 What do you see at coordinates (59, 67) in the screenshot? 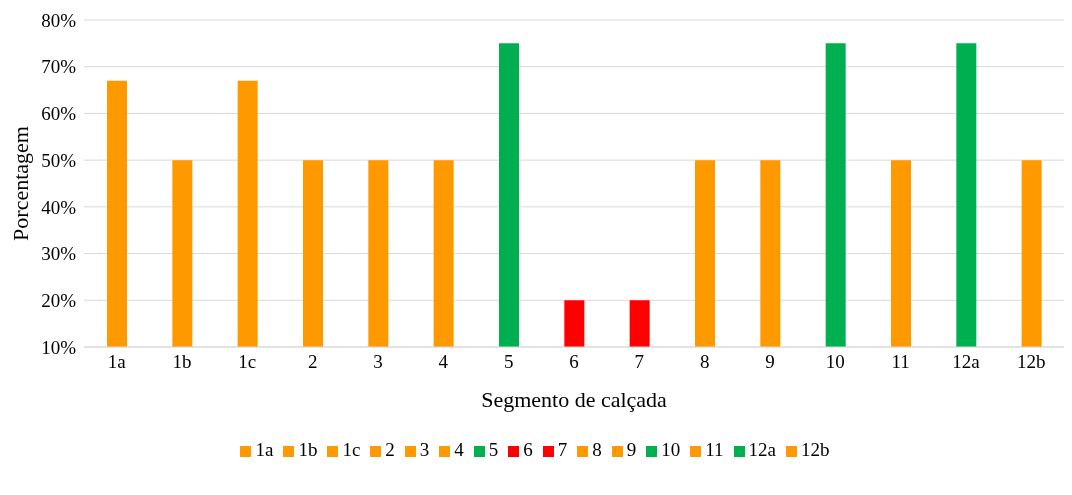
I see `y-tick-label: 70%` at bounding box center [59, 67].